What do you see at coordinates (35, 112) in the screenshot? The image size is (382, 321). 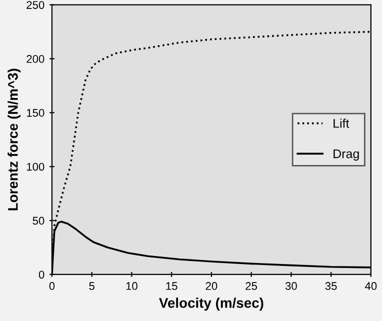 I see `y-tick-label: 150` at bounding box center [35, 112].